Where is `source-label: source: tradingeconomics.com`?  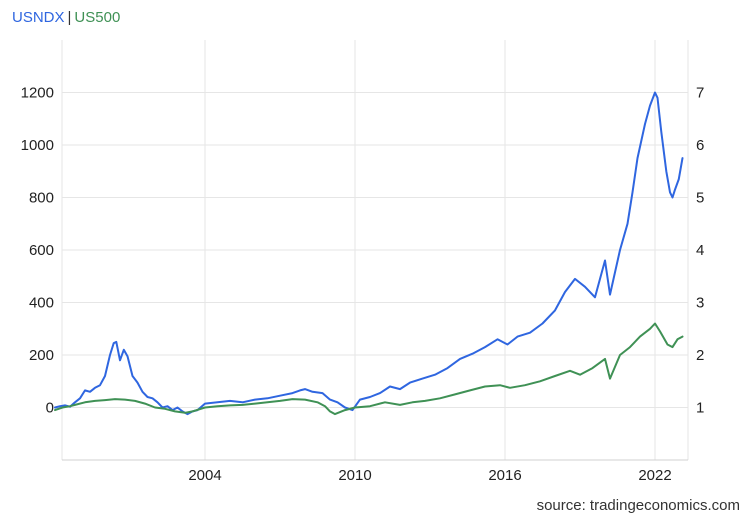
source-label: source: tradingeconomics.com is located at coordinates (638, 505).